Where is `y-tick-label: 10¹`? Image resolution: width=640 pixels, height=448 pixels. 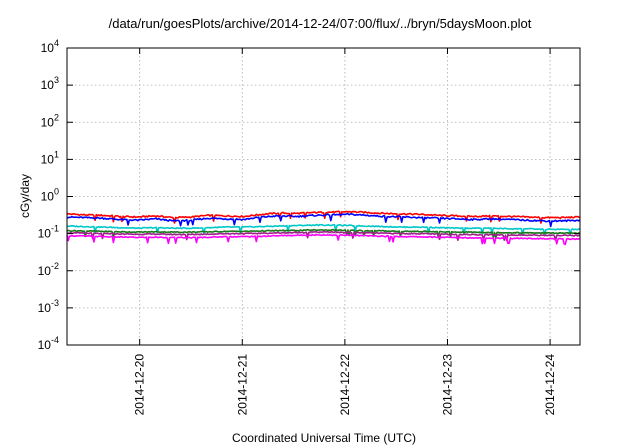 y-tick-label: 10¹ is located at coordinates (50, 157).